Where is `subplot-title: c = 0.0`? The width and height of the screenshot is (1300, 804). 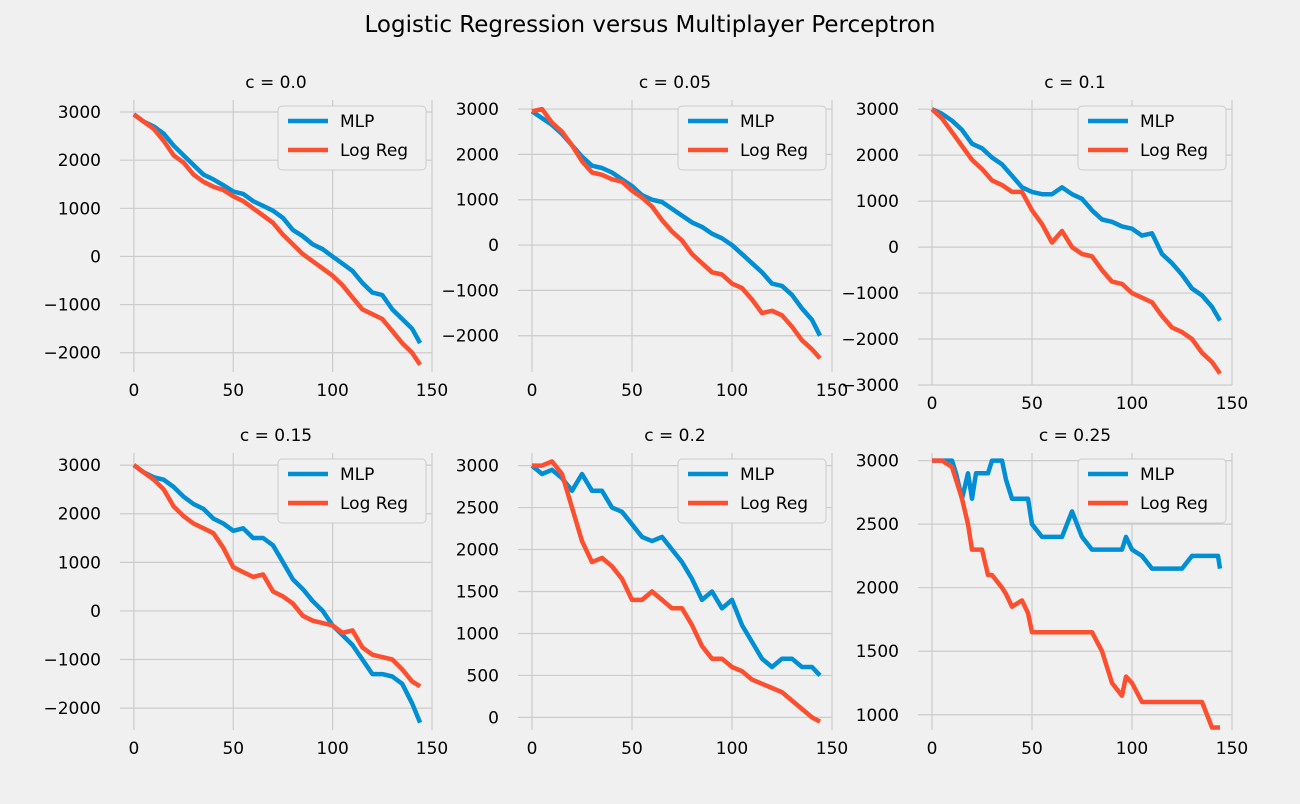
subplot-title: c = 0.0 is located at coordinates (275, 83).